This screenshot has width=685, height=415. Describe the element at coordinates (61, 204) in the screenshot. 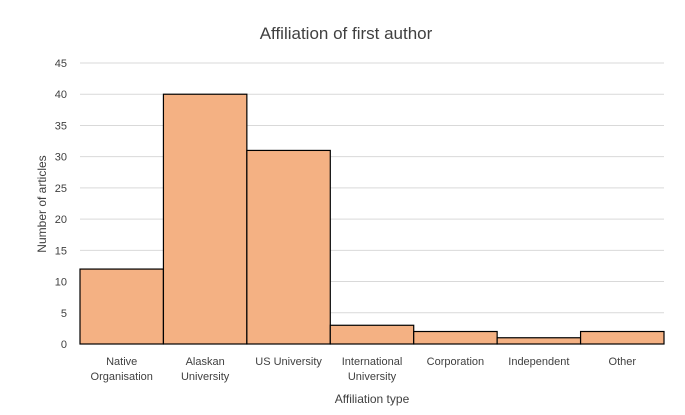

I see `y-axis-ticks: 0 5 10 15 20 25 30 35 40 45` at that location.